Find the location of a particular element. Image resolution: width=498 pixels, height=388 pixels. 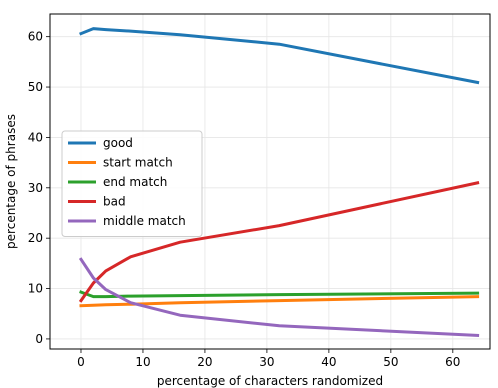

x-tick-label: 20 is located at coordinates (204, 362).